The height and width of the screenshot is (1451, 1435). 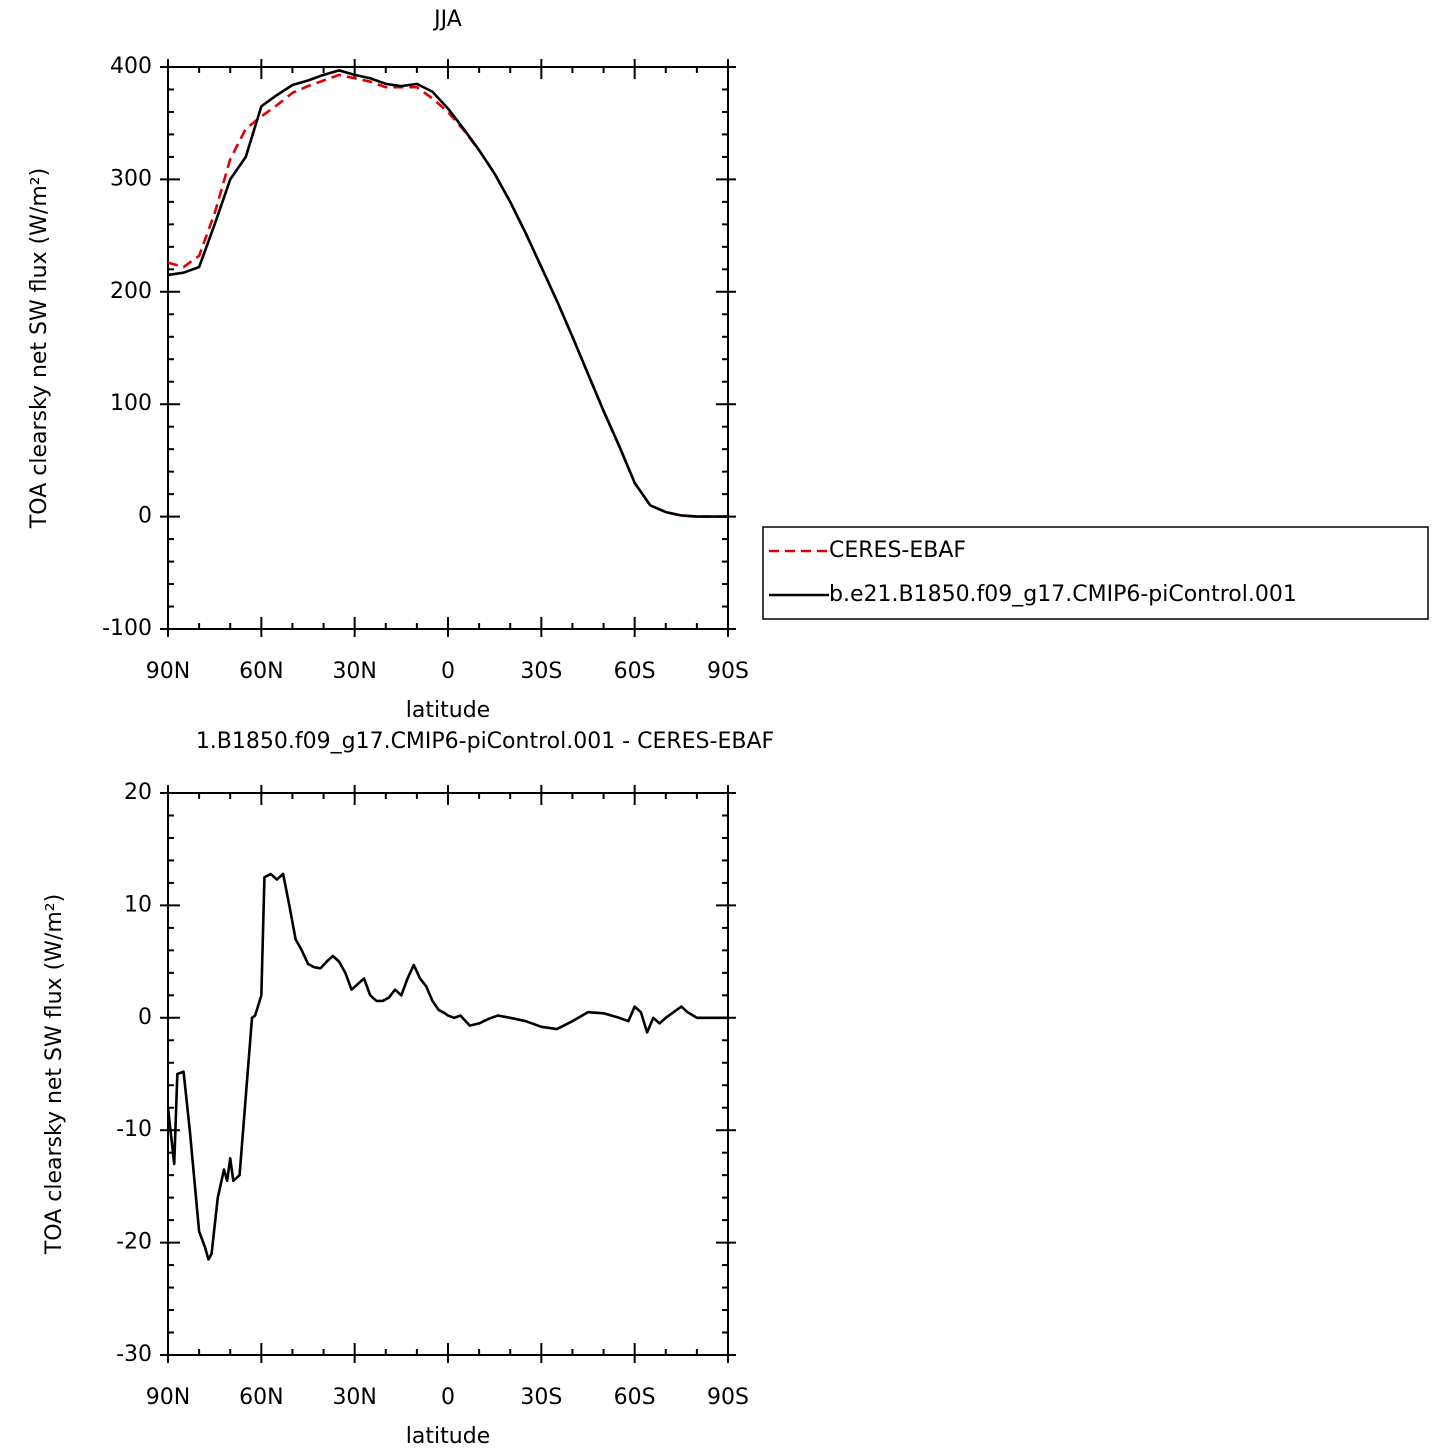 What do you see at coordinates (131, 291) in the screenshot?
I see `y-tick-label: 200` at bounding box center [131, 291].